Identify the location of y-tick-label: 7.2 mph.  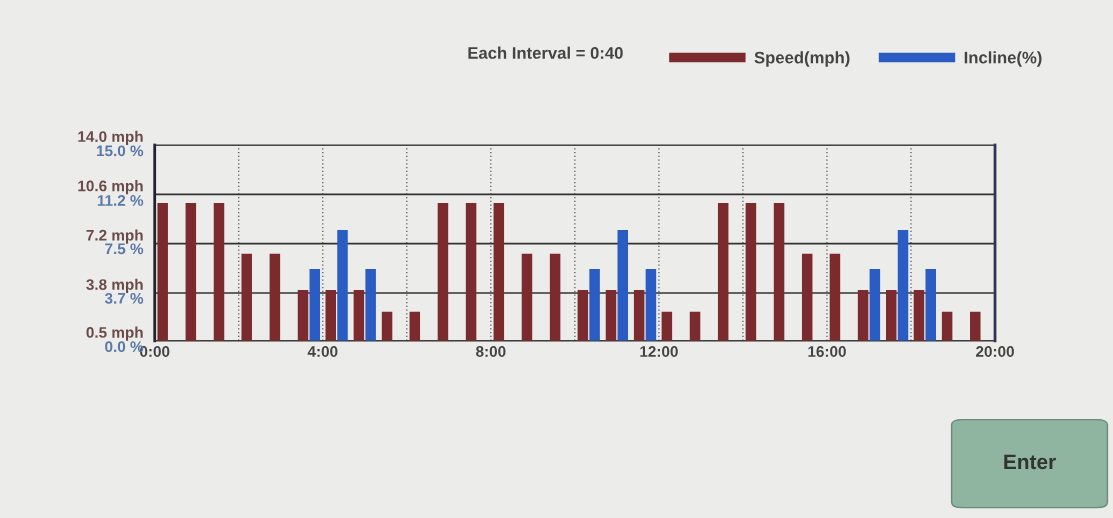
(114, 236).